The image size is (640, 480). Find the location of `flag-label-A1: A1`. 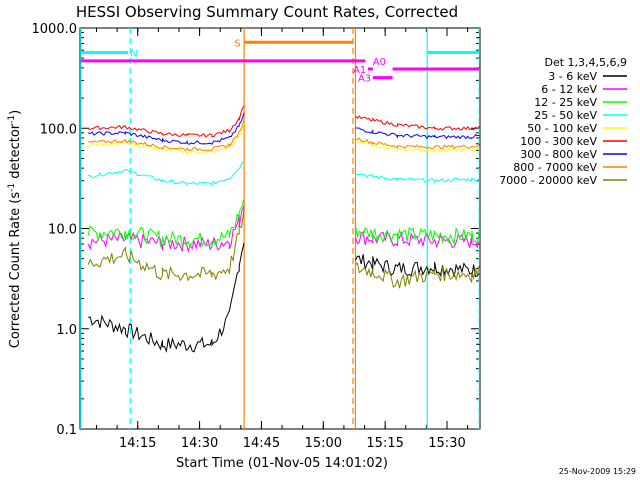

flag-label-A1: A1 is located at coordinates (359, 70).